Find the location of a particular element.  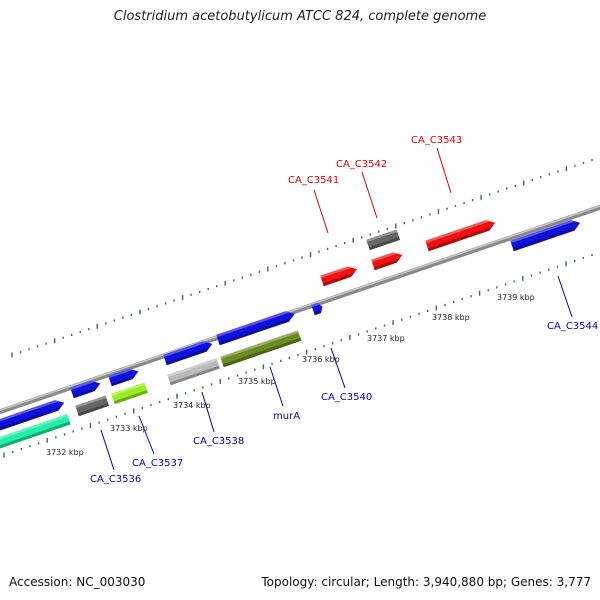

feature-8-shine is located at coordinates (192, 368).